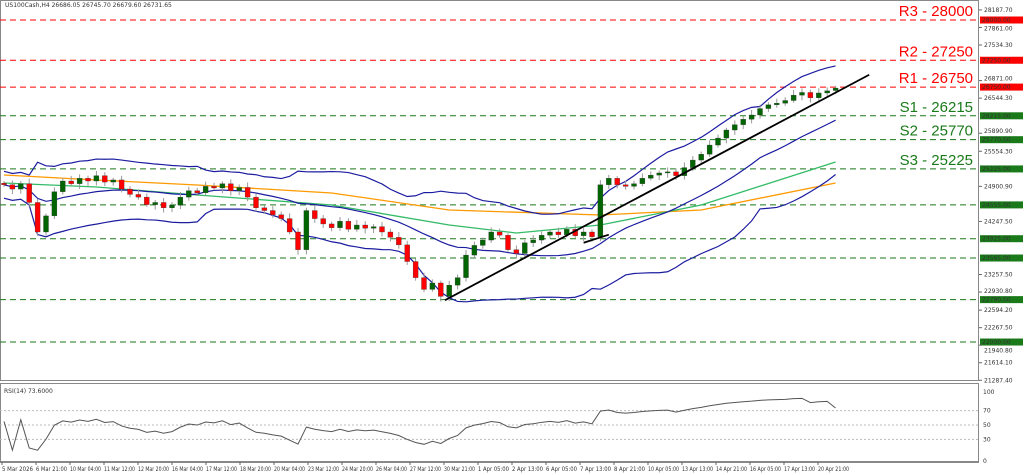  What do you see at coordinates (731, 469) in the screenshot?
I see `x-tick-label: 14 Apr 21:00` at bounding box center [731, 469].